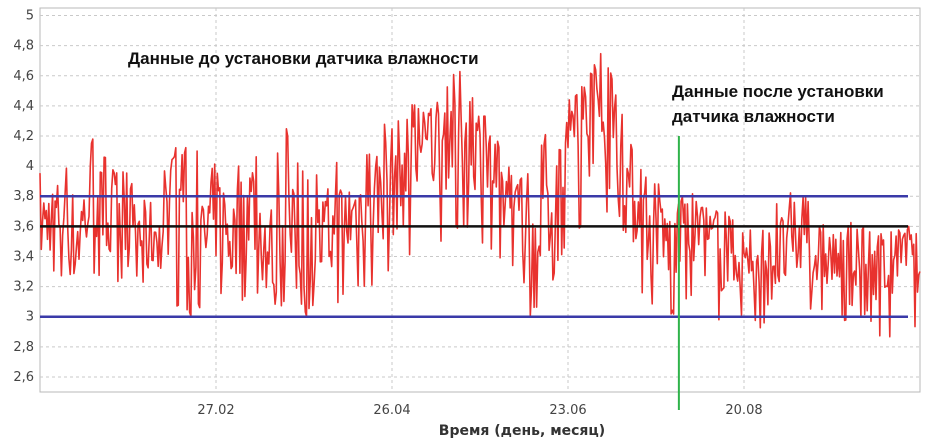  Describe the element at coordinates (23, 46) in the screenshot. I see `y-tick-label: 4,8` at that location.